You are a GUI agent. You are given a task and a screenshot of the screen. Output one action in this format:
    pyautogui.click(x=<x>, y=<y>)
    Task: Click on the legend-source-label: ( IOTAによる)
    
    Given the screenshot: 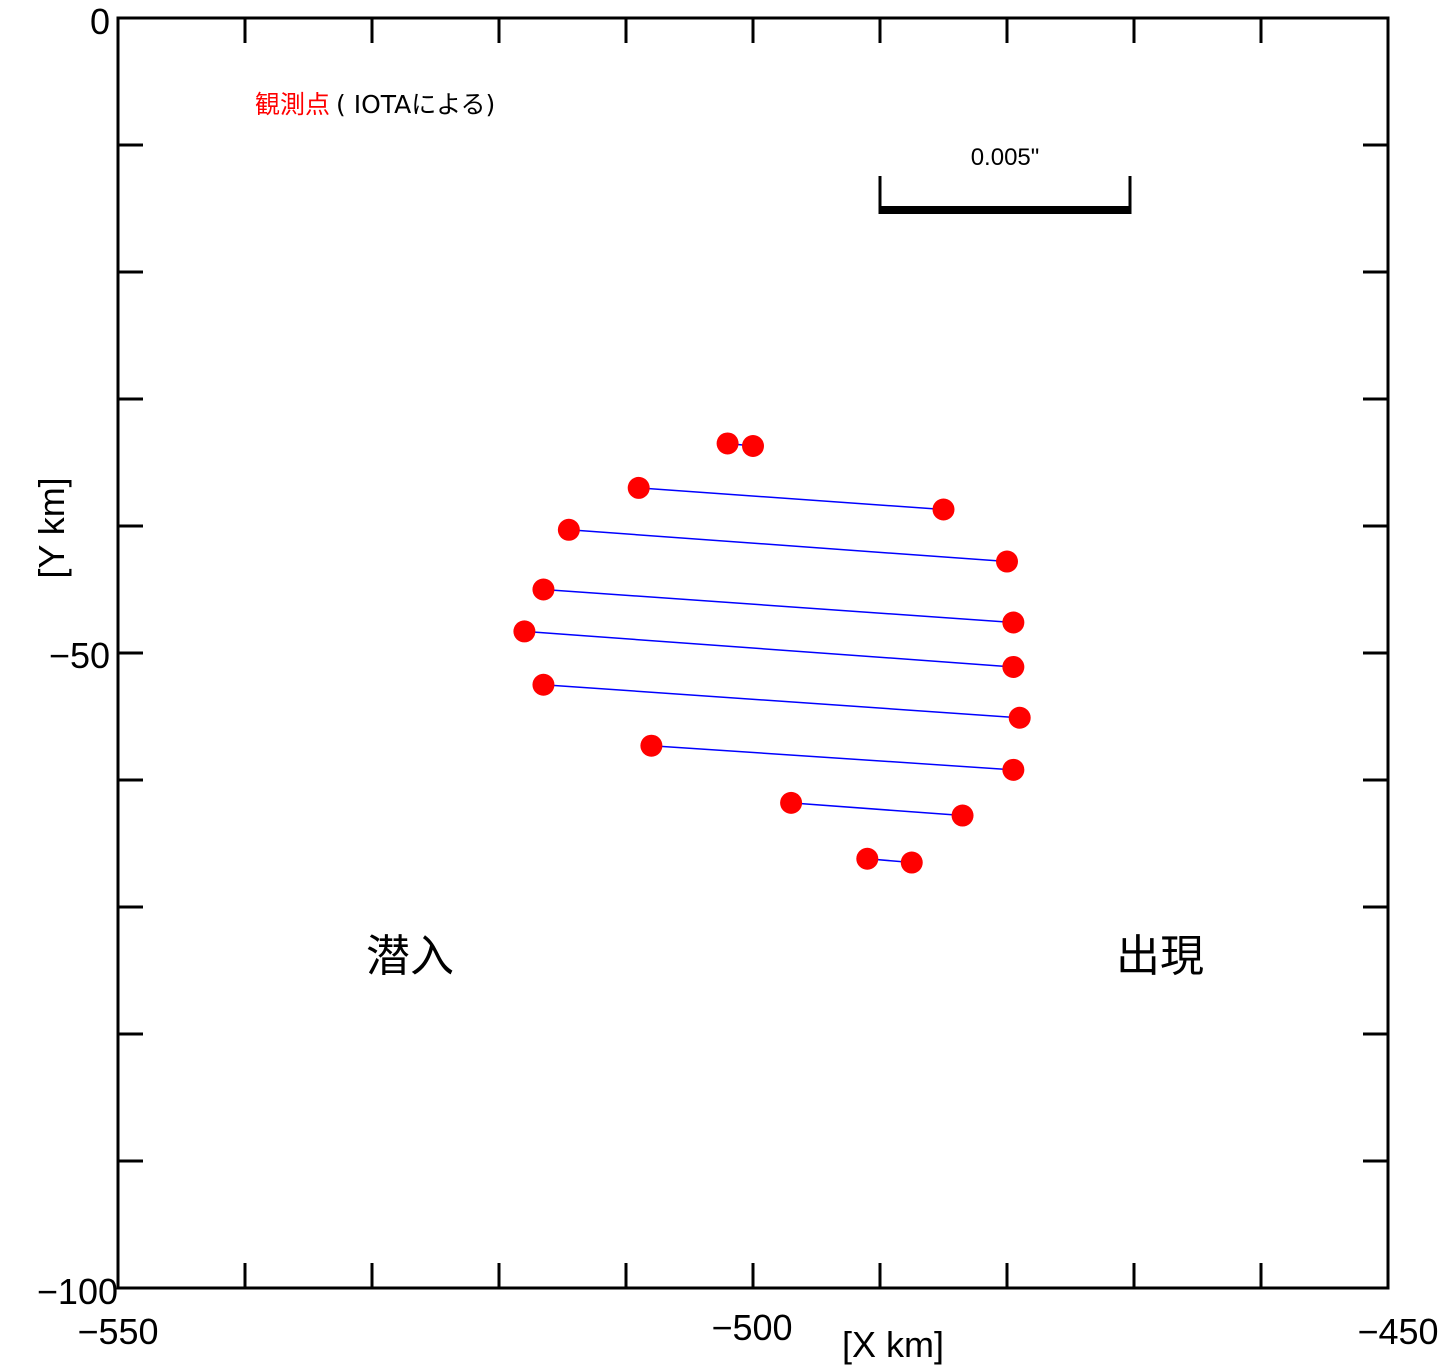 What is the action you would take?
    pyautogui.click(x=415, y=104)
    